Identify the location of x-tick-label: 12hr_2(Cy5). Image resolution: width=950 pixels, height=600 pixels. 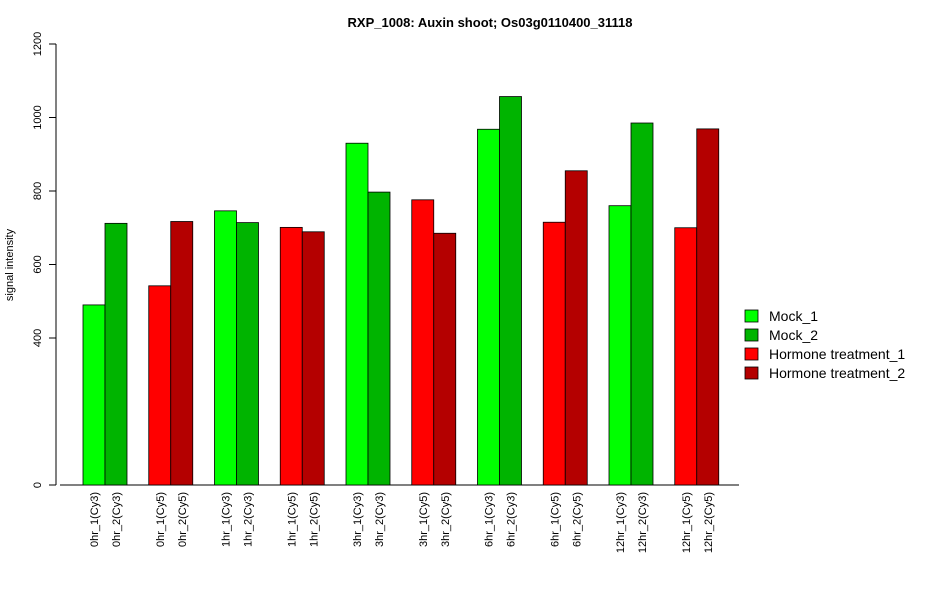
(709, 522).